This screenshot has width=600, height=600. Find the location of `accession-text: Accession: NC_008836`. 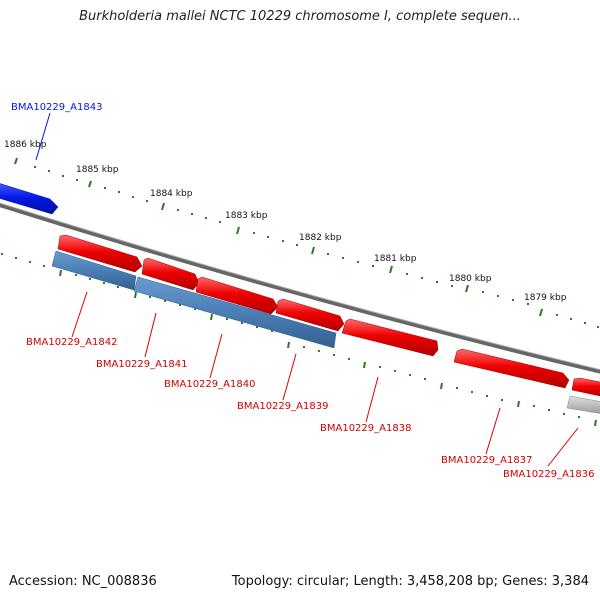

accession-text: Accession: NC_008836 is located at coordinates (83, 581).